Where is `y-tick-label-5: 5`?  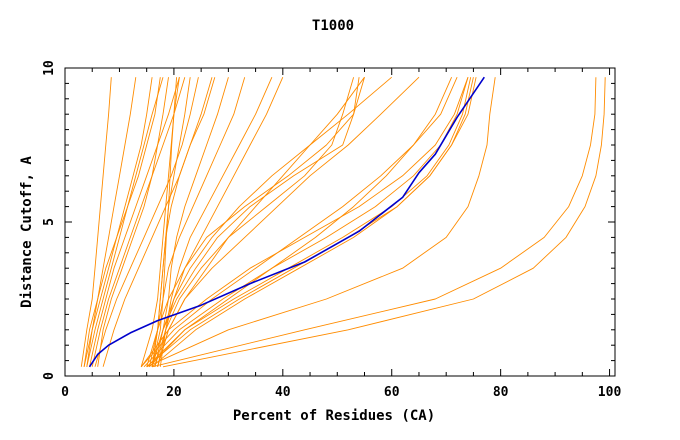 y-tick-label-5: 5 is located at coordinates (49, 222).